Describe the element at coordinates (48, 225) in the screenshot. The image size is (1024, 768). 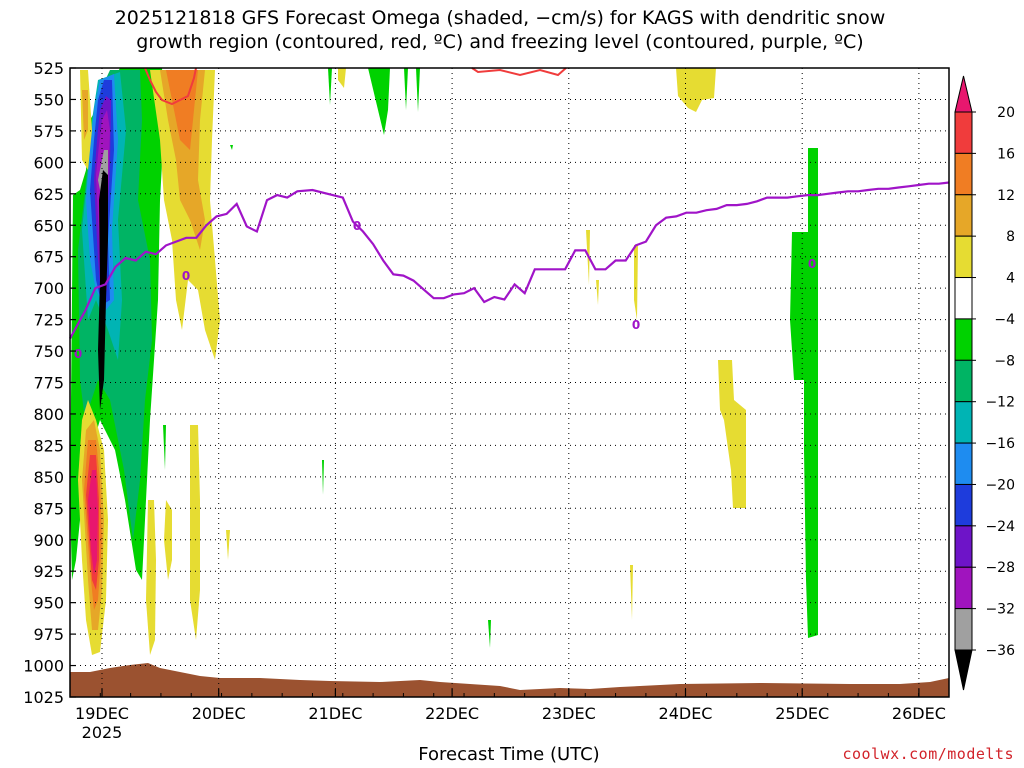
I see `y-tick-label: 650` at that location.